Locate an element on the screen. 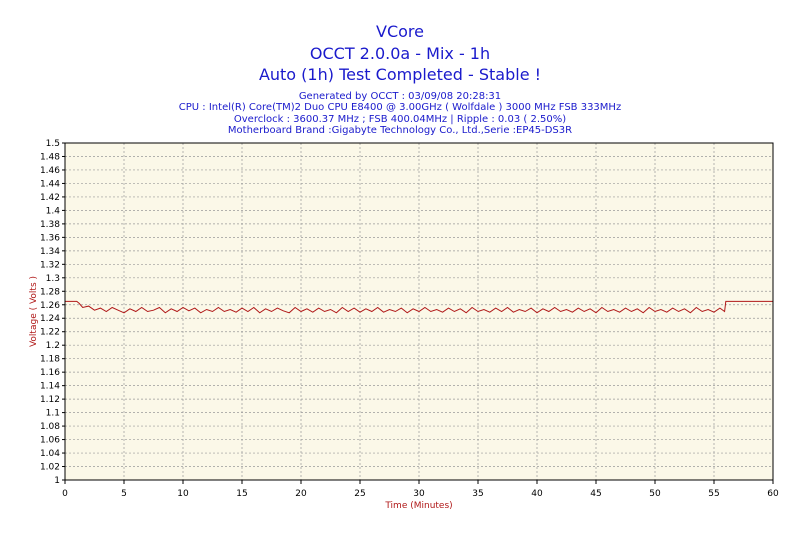 The height and width of the screenshot is (533, 800). vcore-series-line is located at coordinates (419, 307).